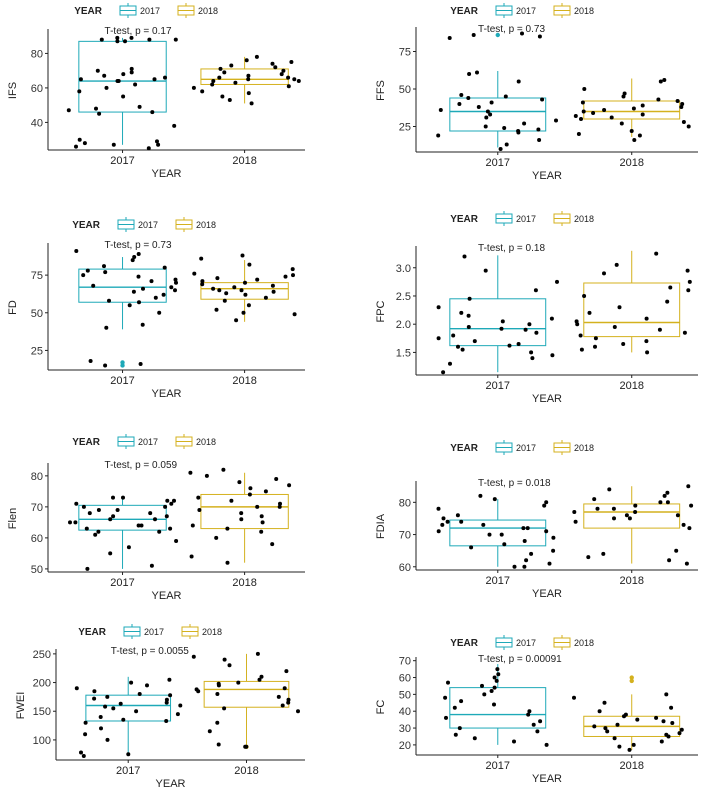  Describe the element at coordinates (526, 643) in the screenshot. I see `legend-label: 2017` at that location.